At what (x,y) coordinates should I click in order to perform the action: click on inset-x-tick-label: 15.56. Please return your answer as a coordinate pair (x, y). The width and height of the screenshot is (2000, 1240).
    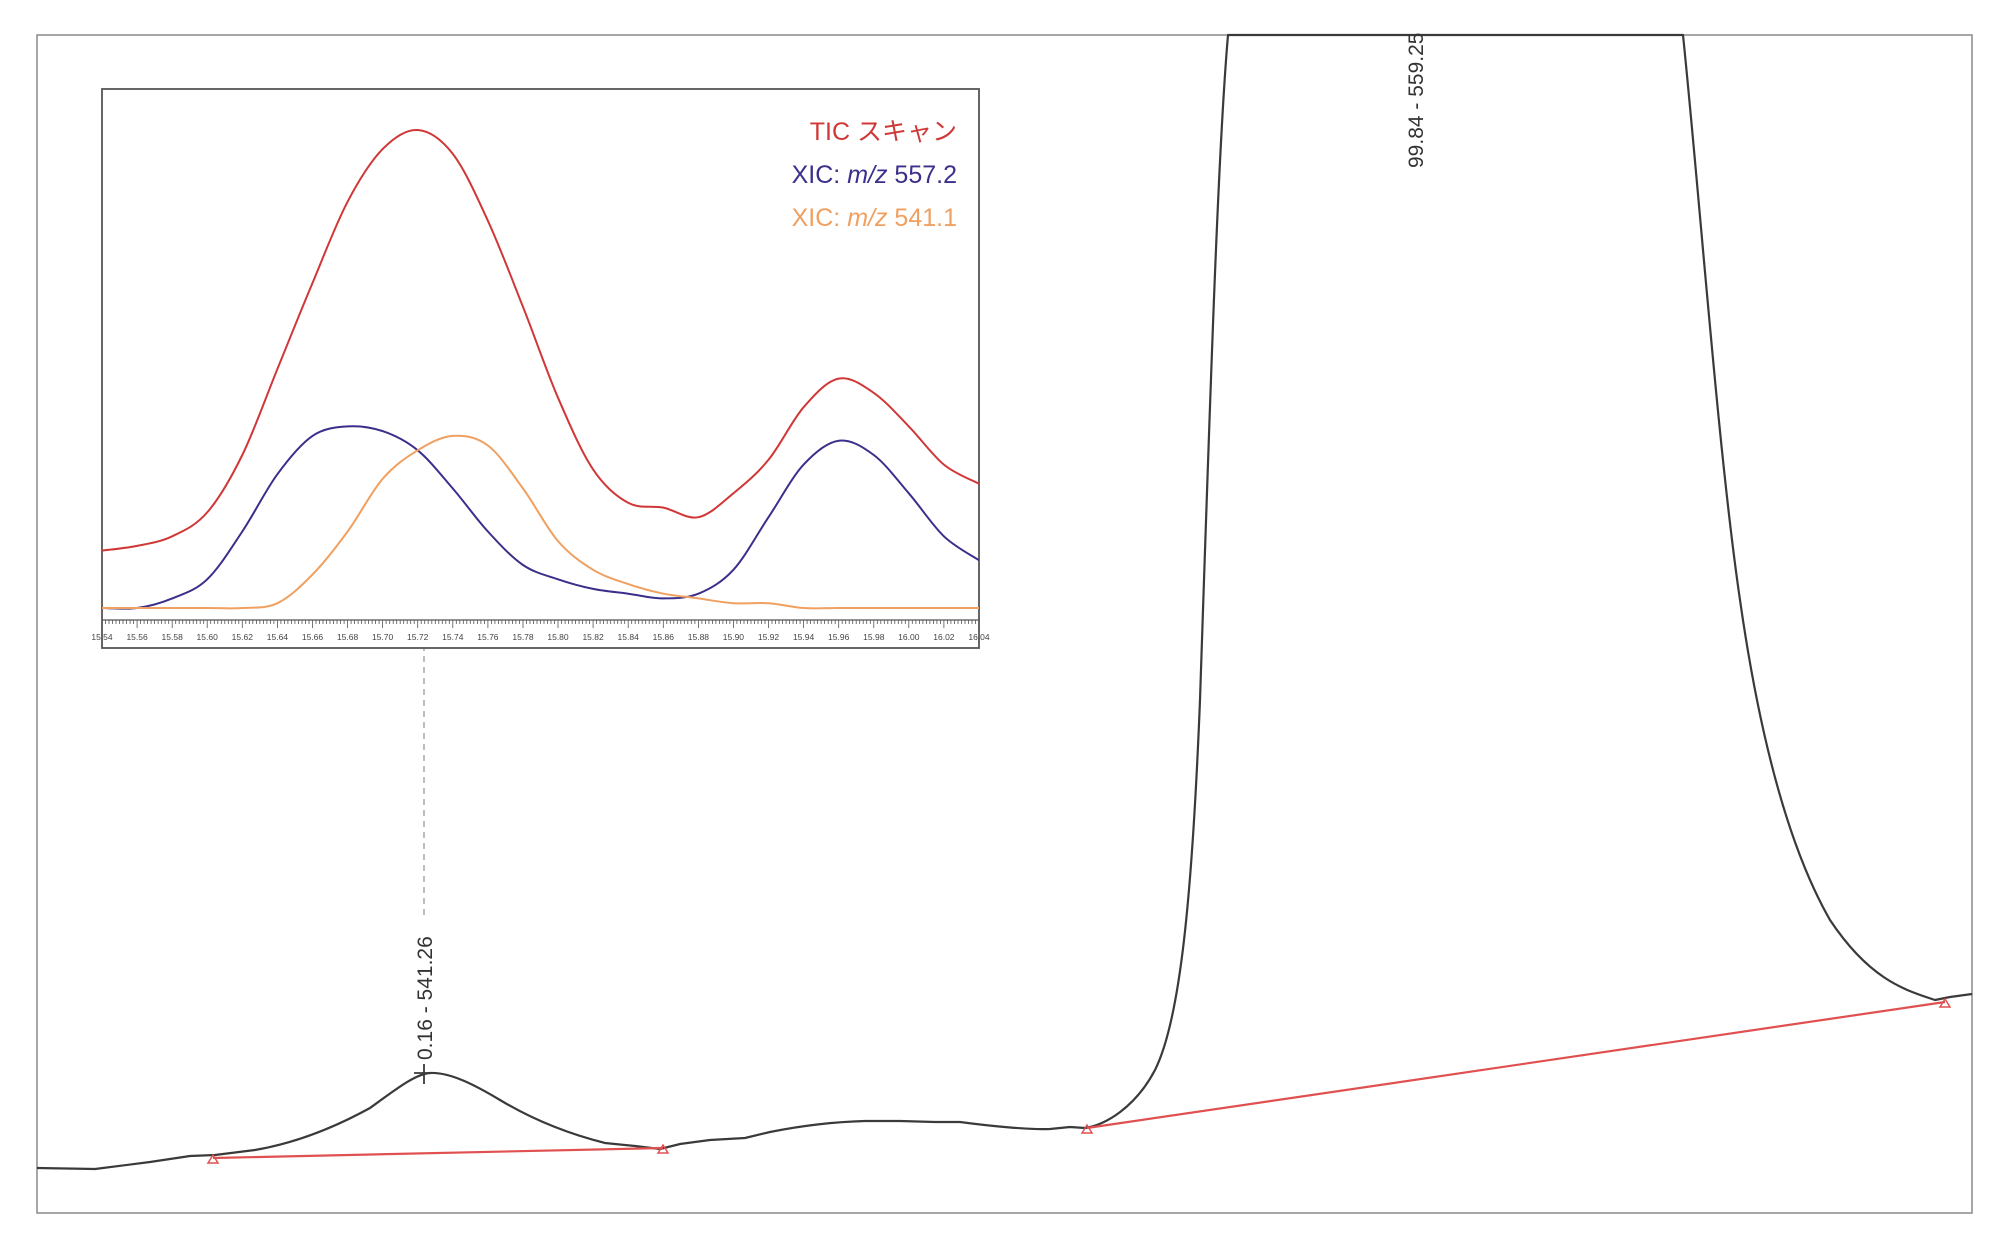
    Looking at the image, I should click on (137, 637).